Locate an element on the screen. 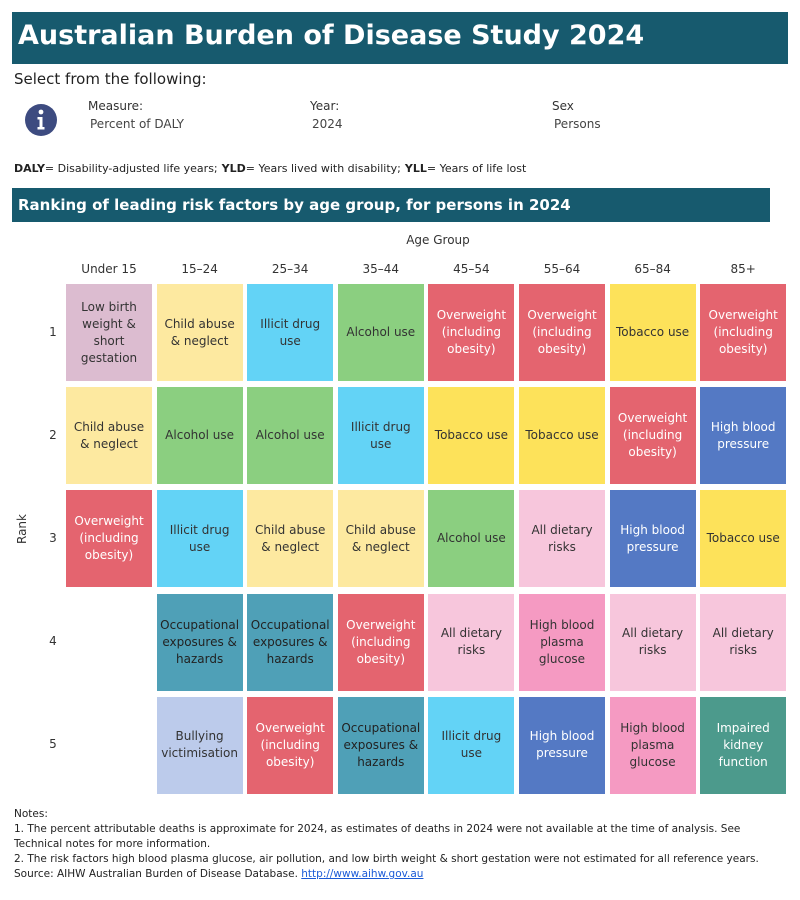 Image resolution: width=800 pixels, height=900 pixels. definition-text: = Years lived with disability; is located at coordinates (323, 168).